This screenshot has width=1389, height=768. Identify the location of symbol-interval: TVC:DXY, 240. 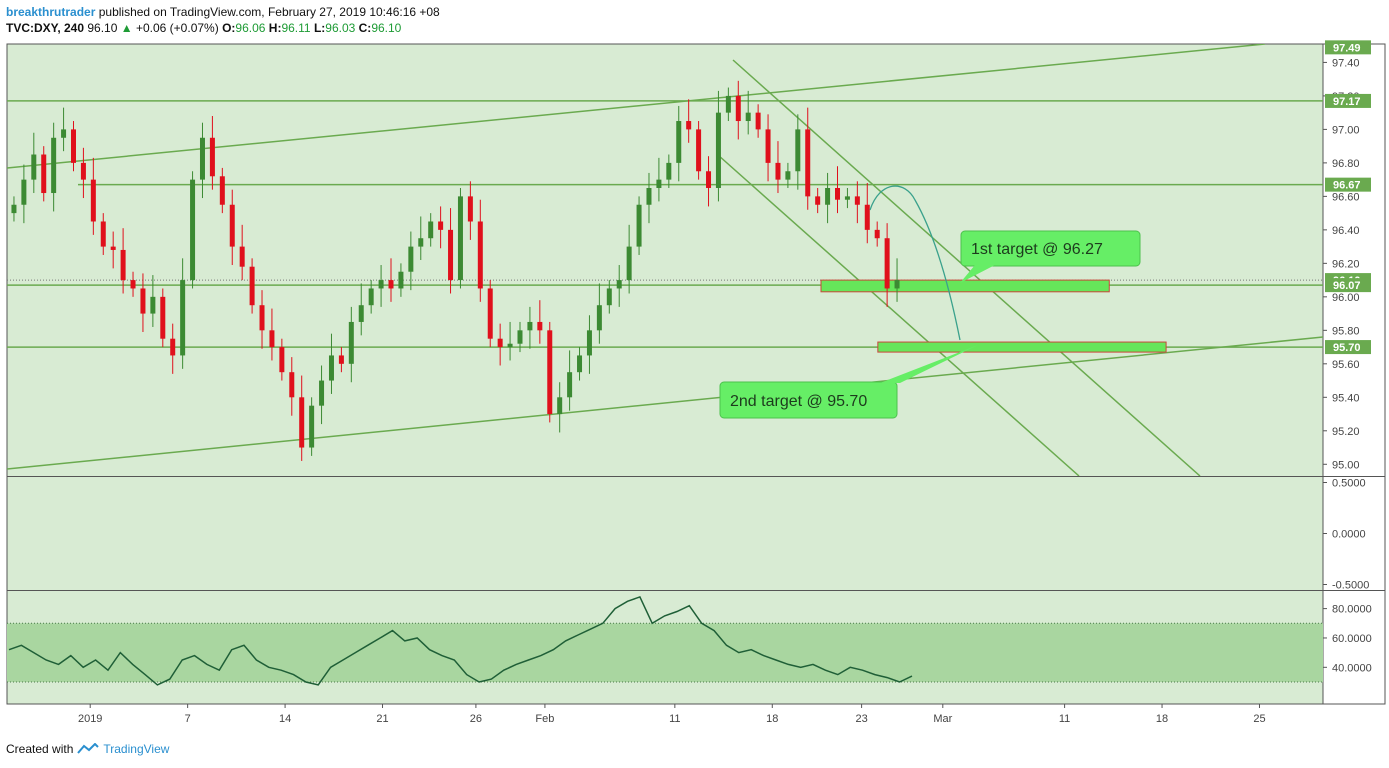
(45, 28).